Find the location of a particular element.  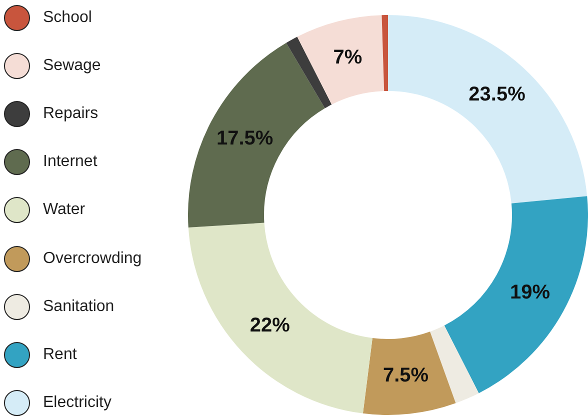

data-label: 19% is located at coordinates (530, 293).